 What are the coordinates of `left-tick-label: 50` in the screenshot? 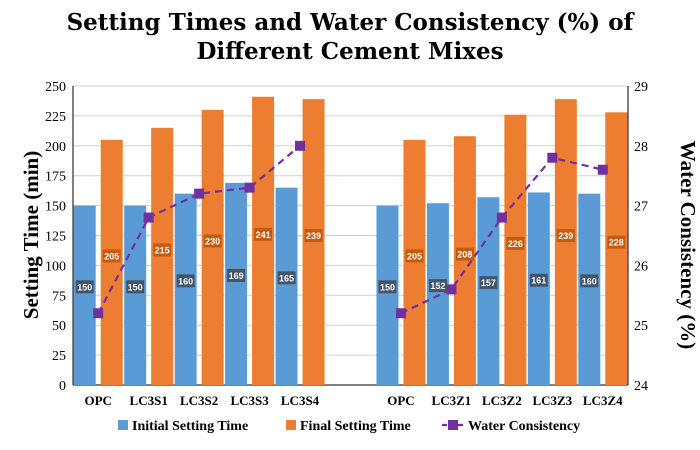 It's located at (59, 326).